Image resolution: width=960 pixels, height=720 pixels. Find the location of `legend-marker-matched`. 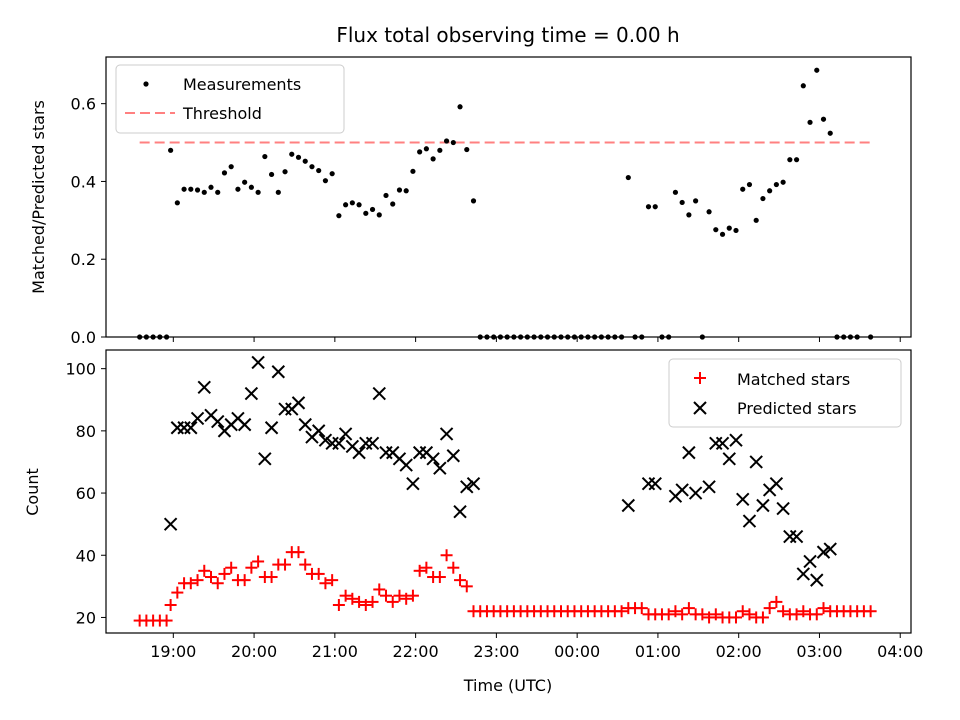

legend-marker-matched is located at coordinates (700, 378).